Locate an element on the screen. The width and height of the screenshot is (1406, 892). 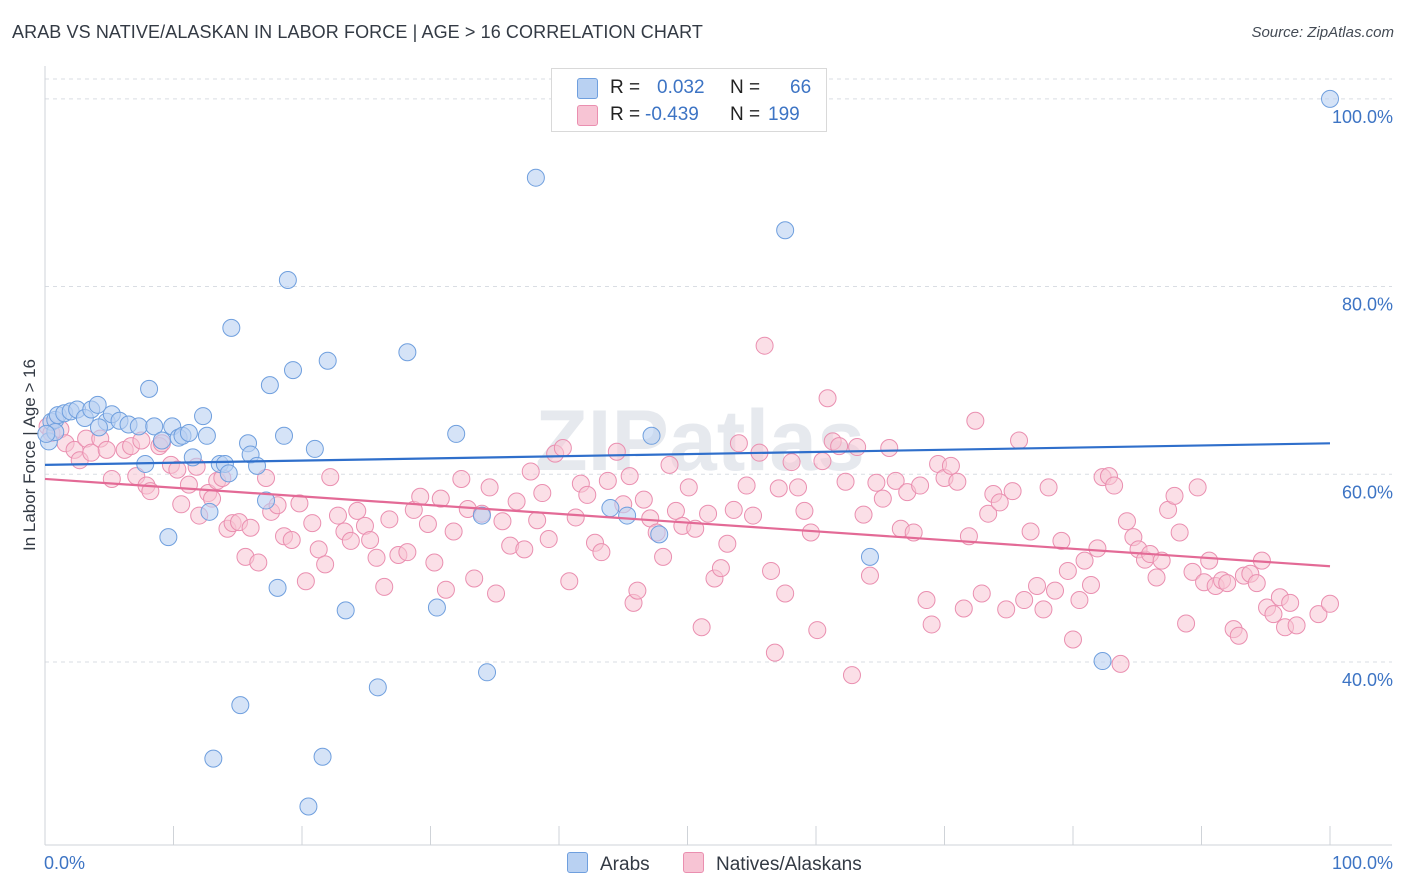
bottom-legend-natives: Natives/Alaskans is located at coordinates (772, 864).